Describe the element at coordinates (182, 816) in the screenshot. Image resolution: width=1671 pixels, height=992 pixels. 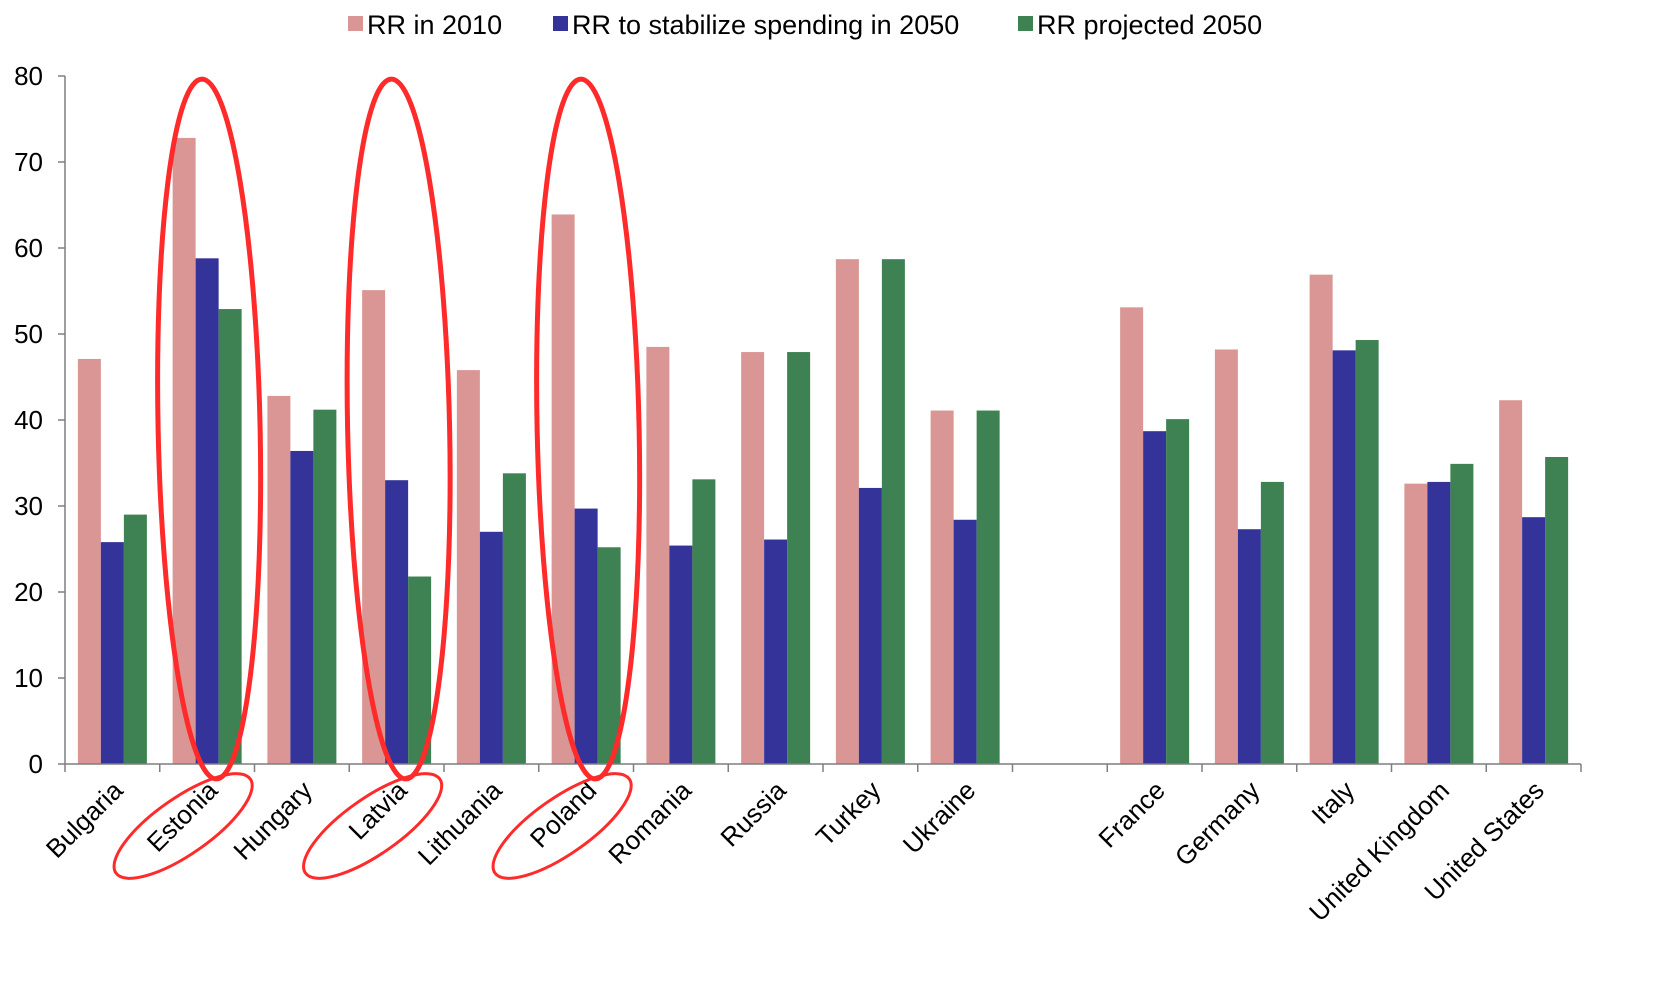
I see `x-category-label-estonia: Estonia` at that location.